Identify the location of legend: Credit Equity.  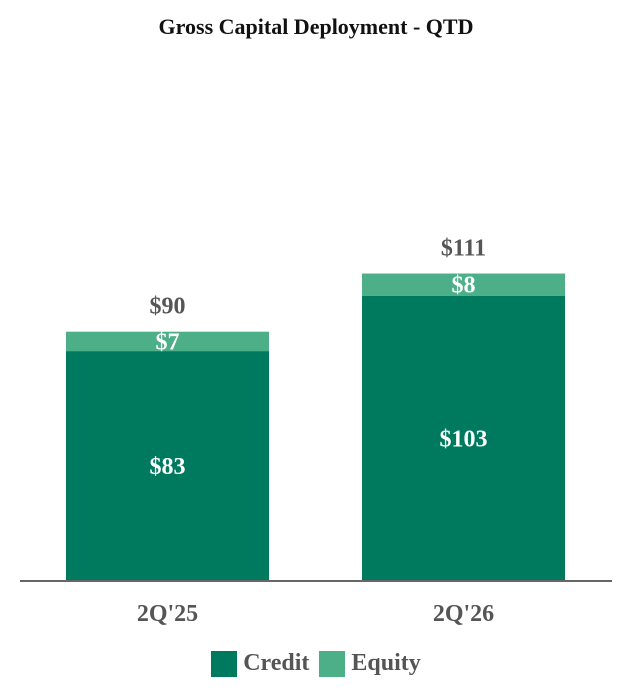
(316, 663).